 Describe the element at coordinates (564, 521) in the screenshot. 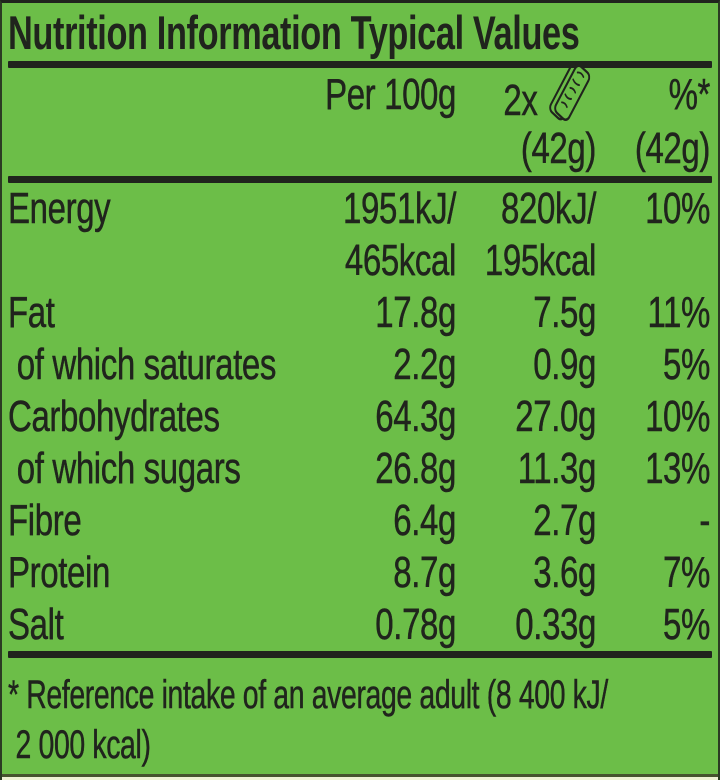

I see `value-per-portion: 2.7g` at that location.